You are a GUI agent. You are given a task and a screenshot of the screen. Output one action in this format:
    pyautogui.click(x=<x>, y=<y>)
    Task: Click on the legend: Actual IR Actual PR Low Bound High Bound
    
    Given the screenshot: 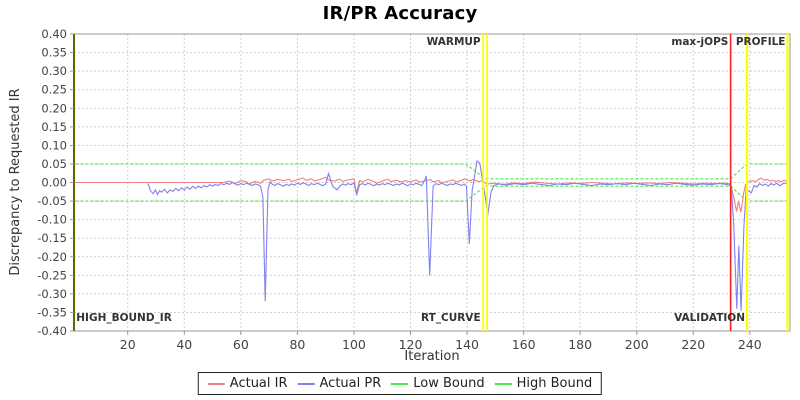 What is the action you would take?
    pyautogui.click(x=400, y=383)
    